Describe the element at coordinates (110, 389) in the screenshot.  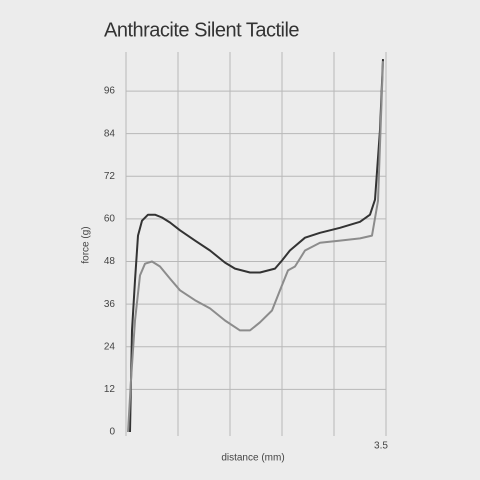
I see `y-tick-label: 12` at that location.